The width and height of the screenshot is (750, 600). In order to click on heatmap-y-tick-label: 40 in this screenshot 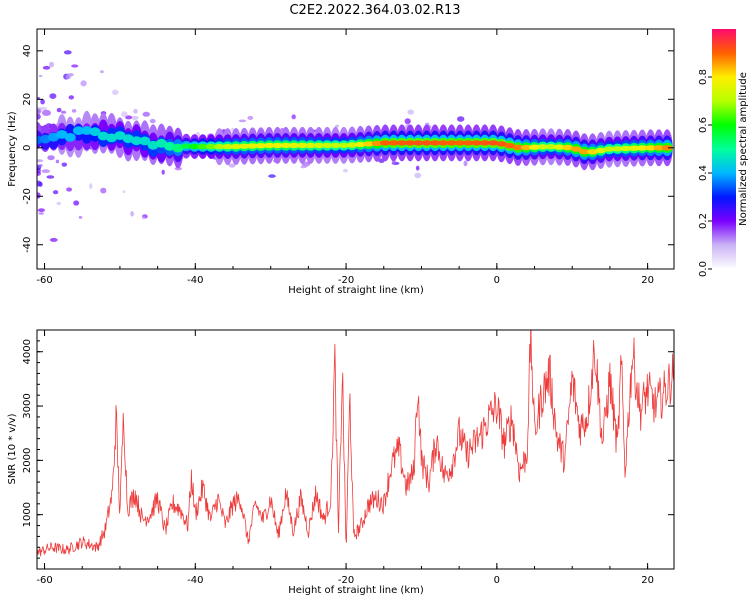, I will do `click(27, 50)`.